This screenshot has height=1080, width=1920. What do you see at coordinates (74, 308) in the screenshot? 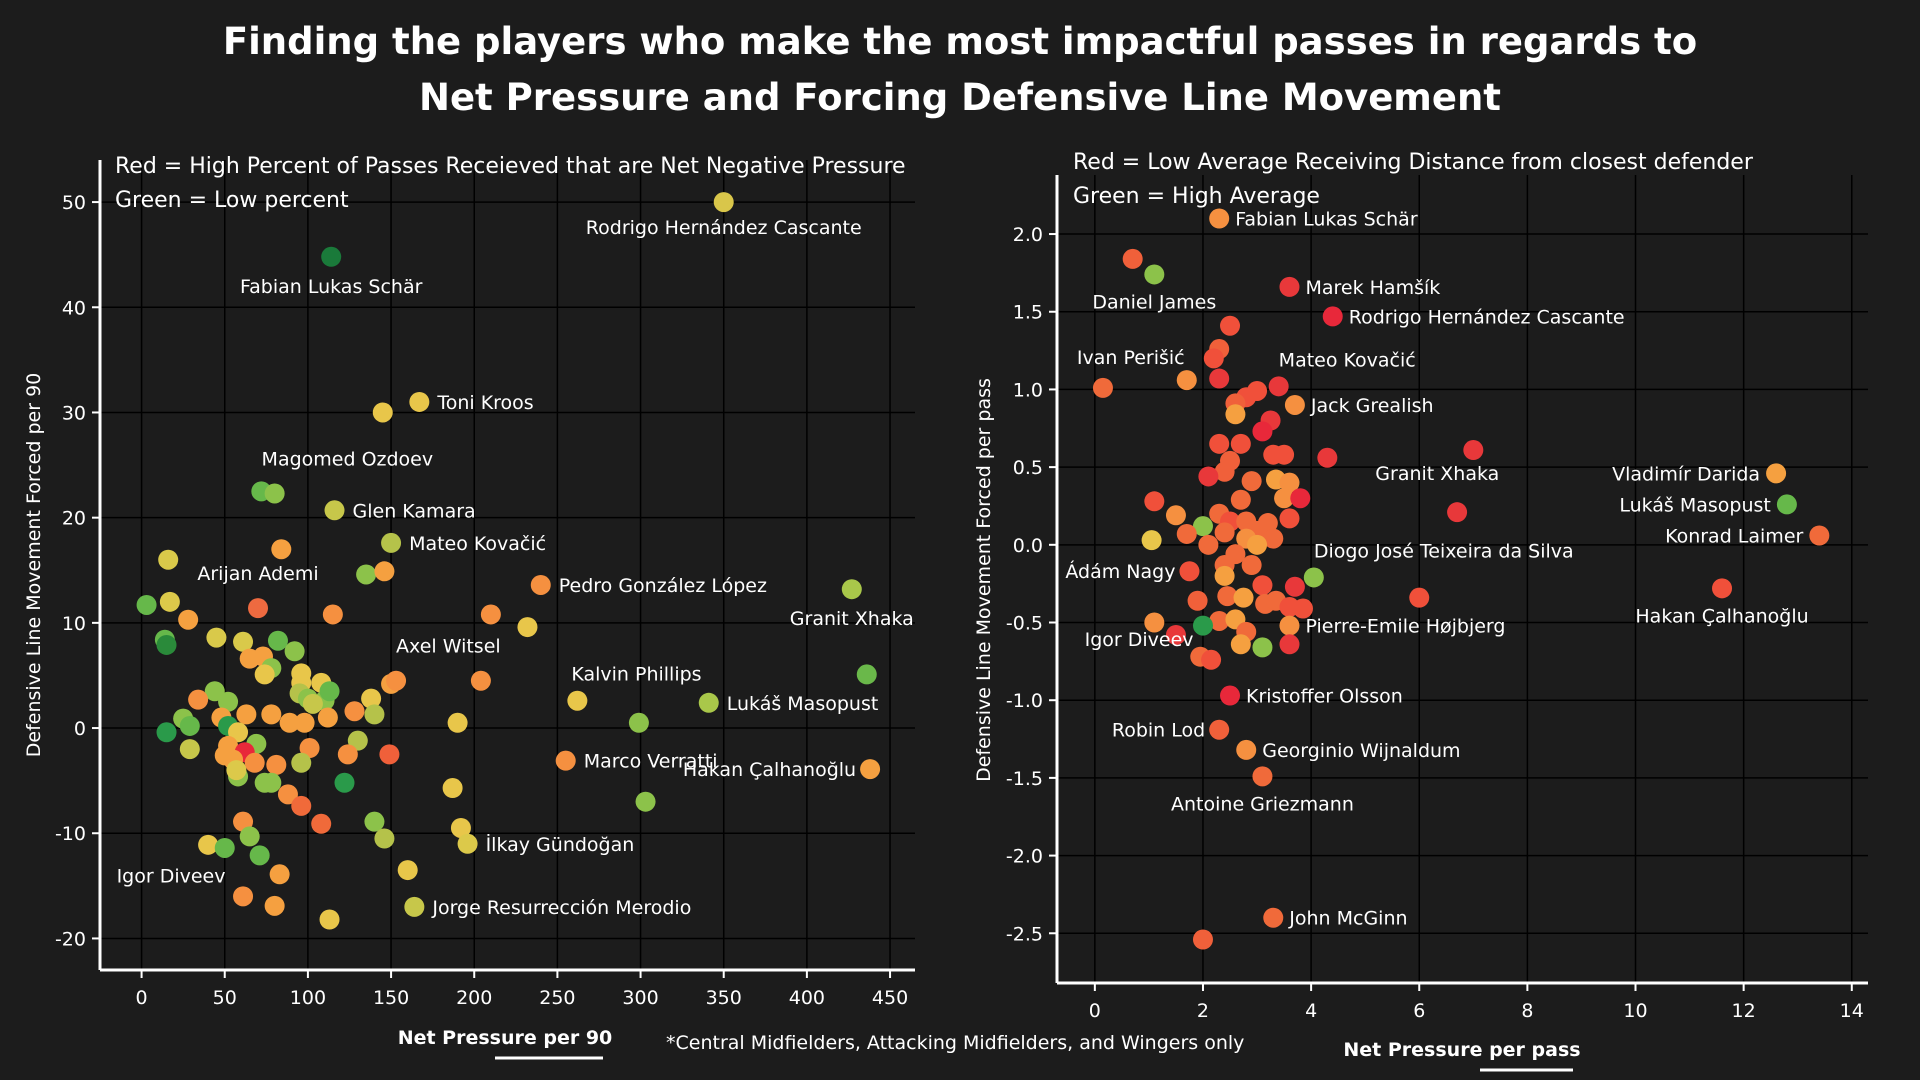
I see `y-tick-label: 40` at bounding box center [74, 308].